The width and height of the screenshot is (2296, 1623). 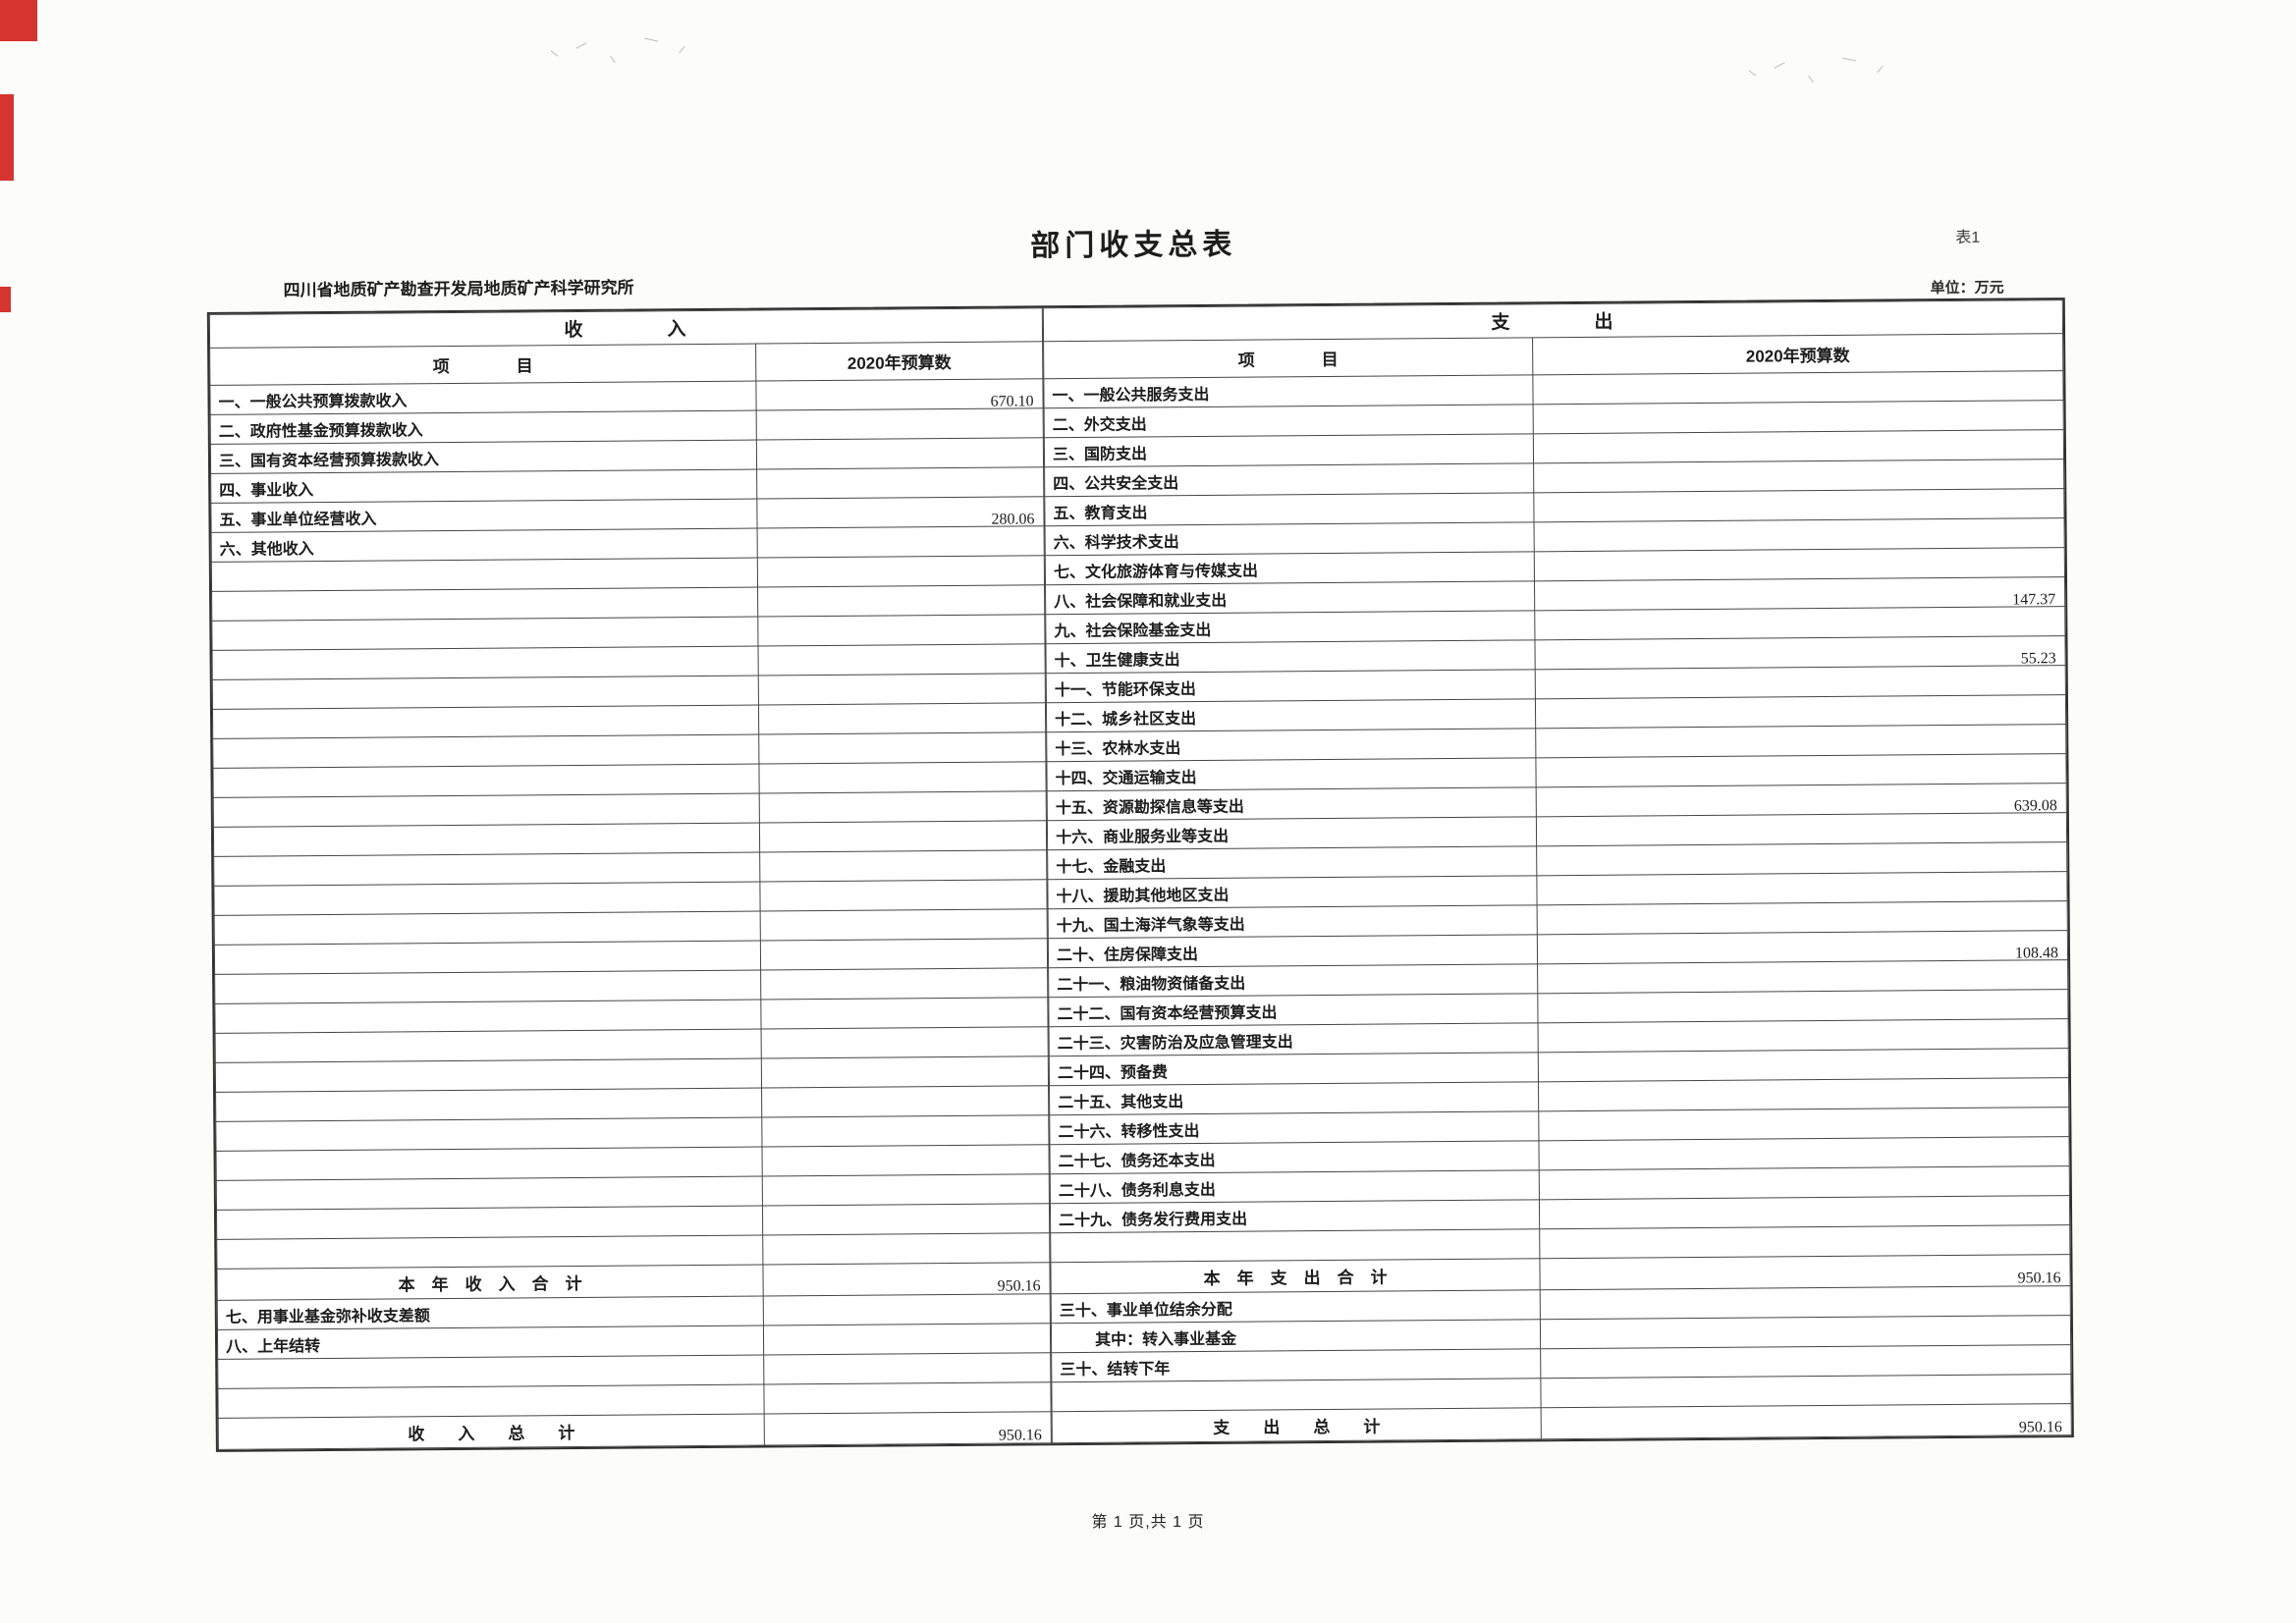 I want to click on page-number-footer: 第 1 页,共 1 页, so click(x=1148, y=1522).